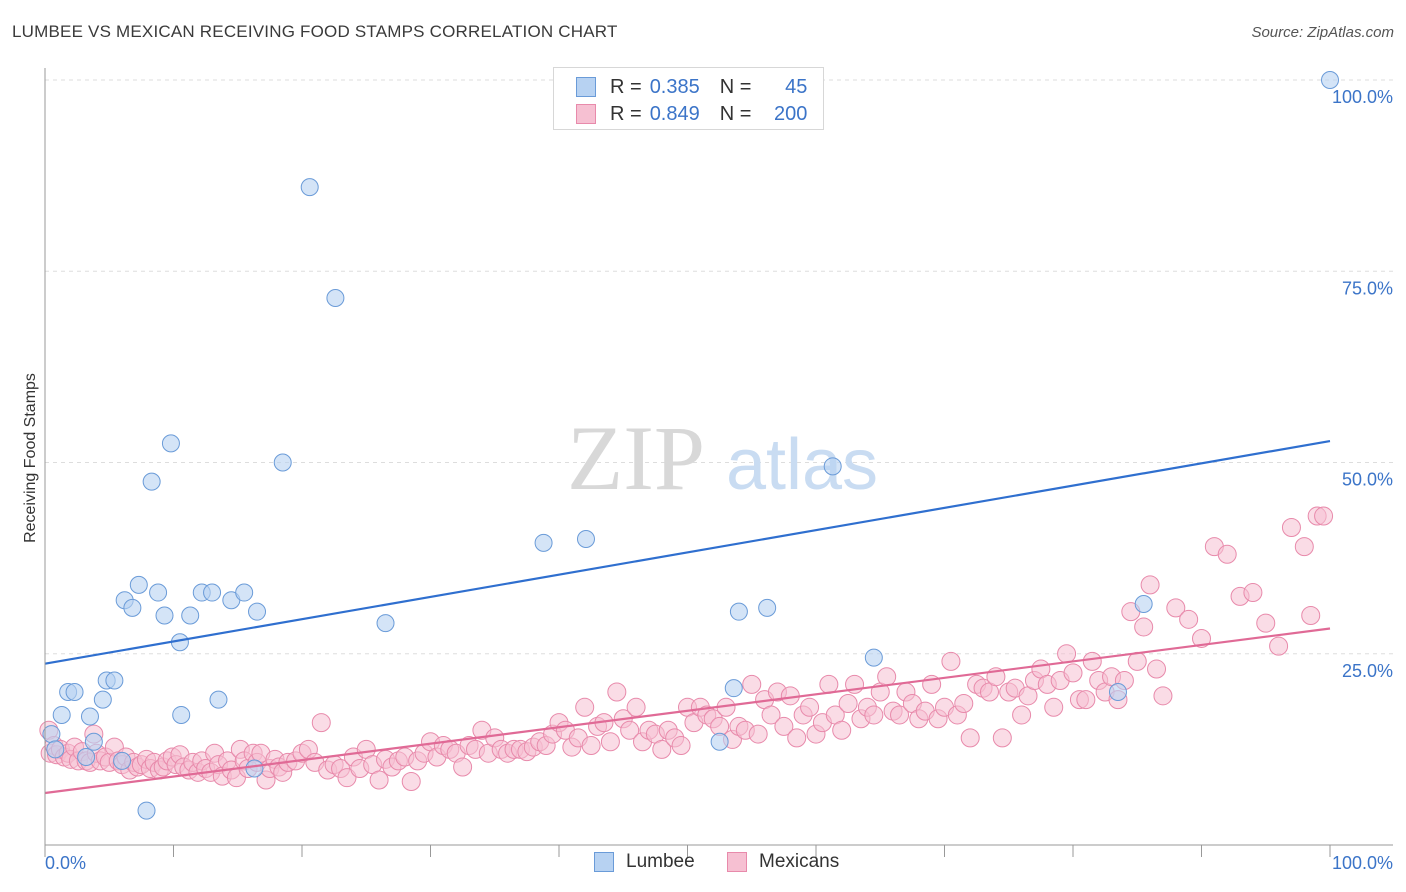 The image size is (1406, 892). I want to click on legend-item-lumbee: Lumbee, so click(644, 862).